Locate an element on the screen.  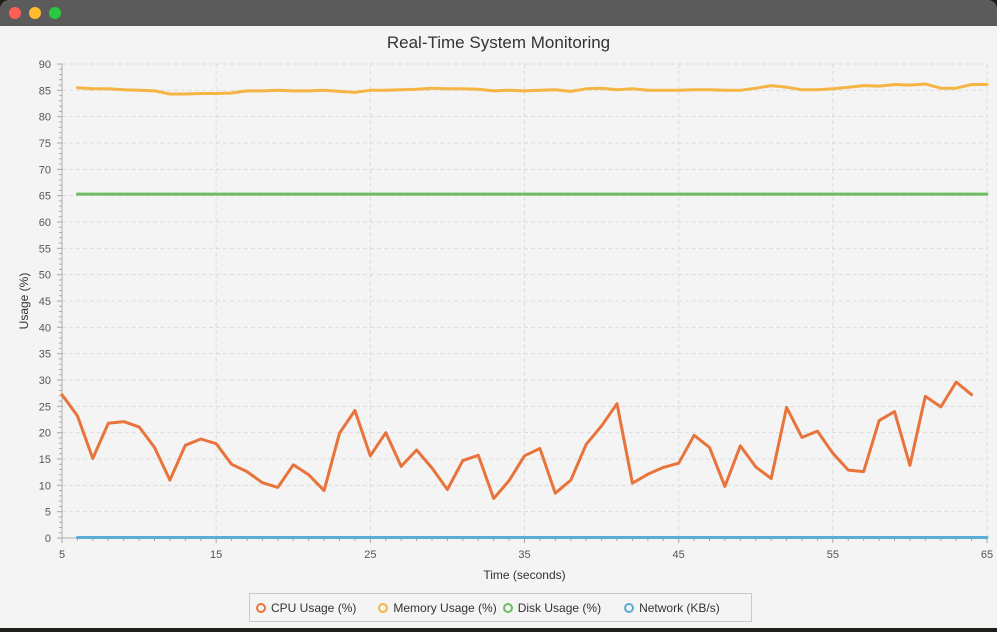
y-tick-label: 65 is located at coordinates (45, 197).